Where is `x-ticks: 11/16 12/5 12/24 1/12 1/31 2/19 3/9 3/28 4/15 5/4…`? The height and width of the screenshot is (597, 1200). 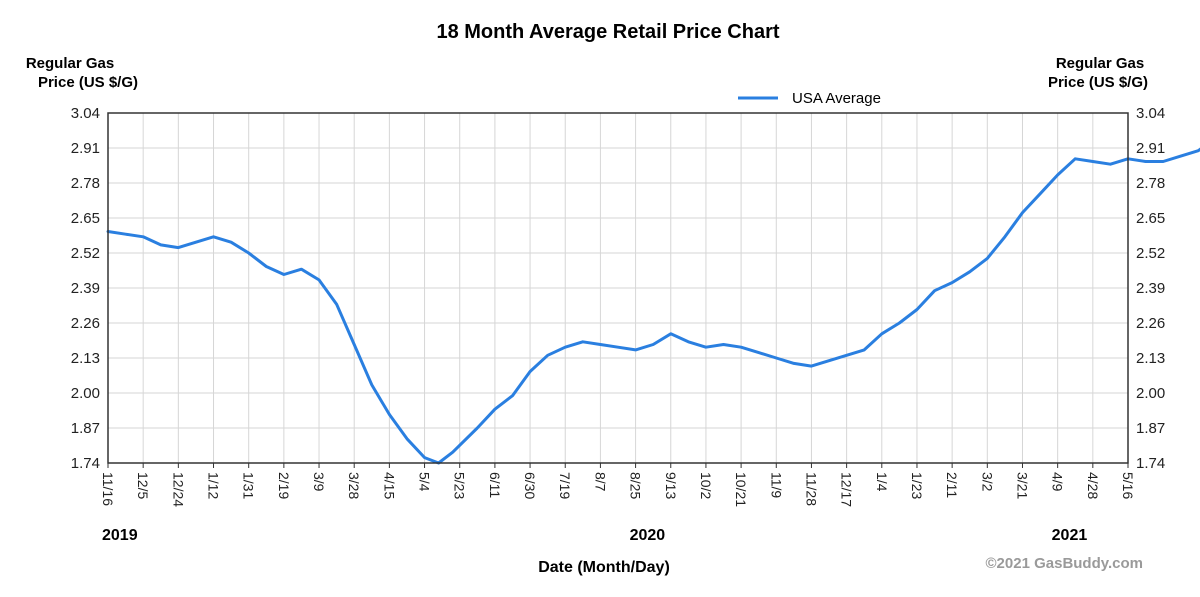
x-ticks: 11/16 12/5 12/24 1/12 1/31 2/19 3/9 3/28 4/15 5/4… is located at coordinates (618, 489).